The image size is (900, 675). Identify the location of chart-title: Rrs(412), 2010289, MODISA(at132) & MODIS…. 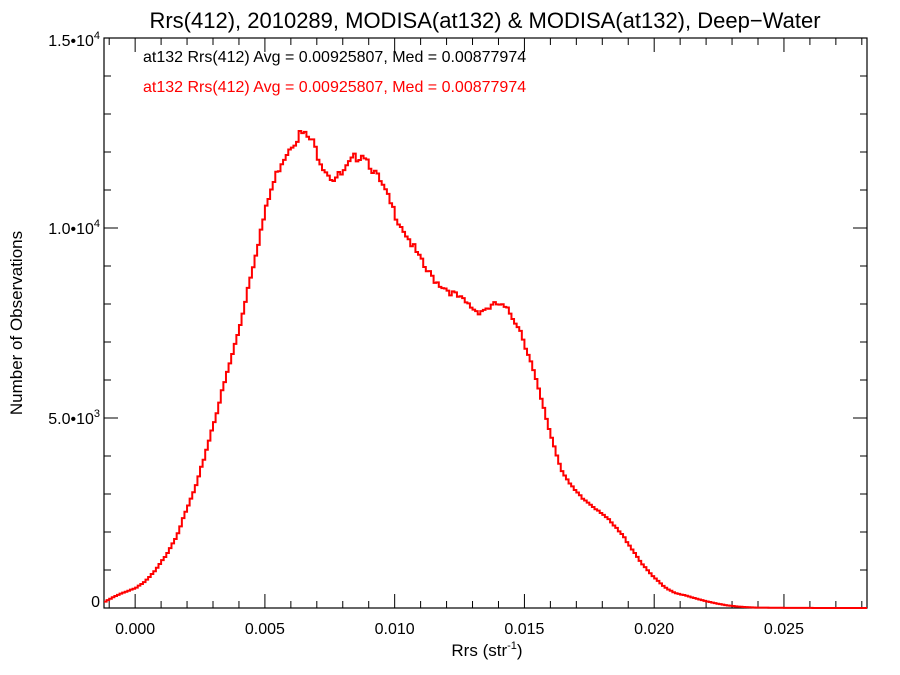
(484, 20).